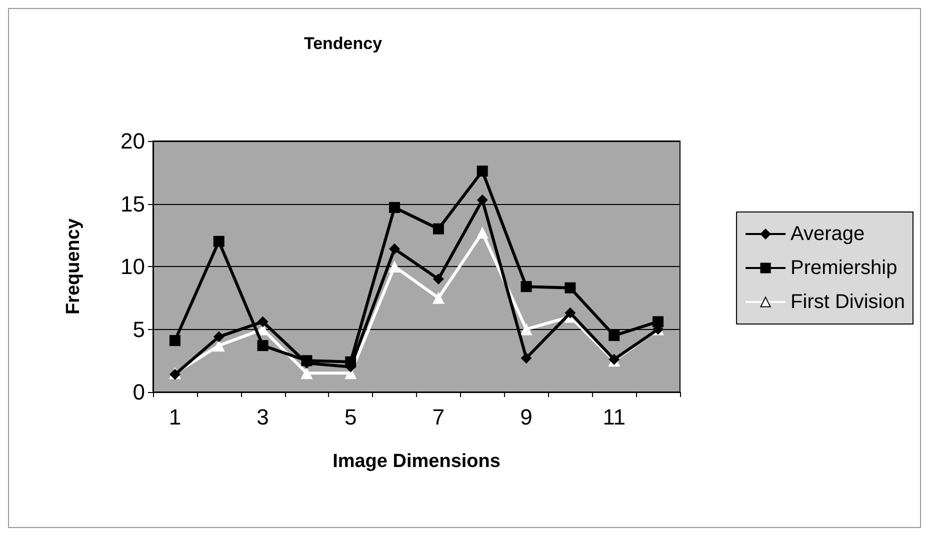 Image resolution: width=929 pixels, height=536 pixels. What do you see at coordinates (614, 417) in the screenshot?
I see `x-tick-label: 11` at bounding box center [614, 417].